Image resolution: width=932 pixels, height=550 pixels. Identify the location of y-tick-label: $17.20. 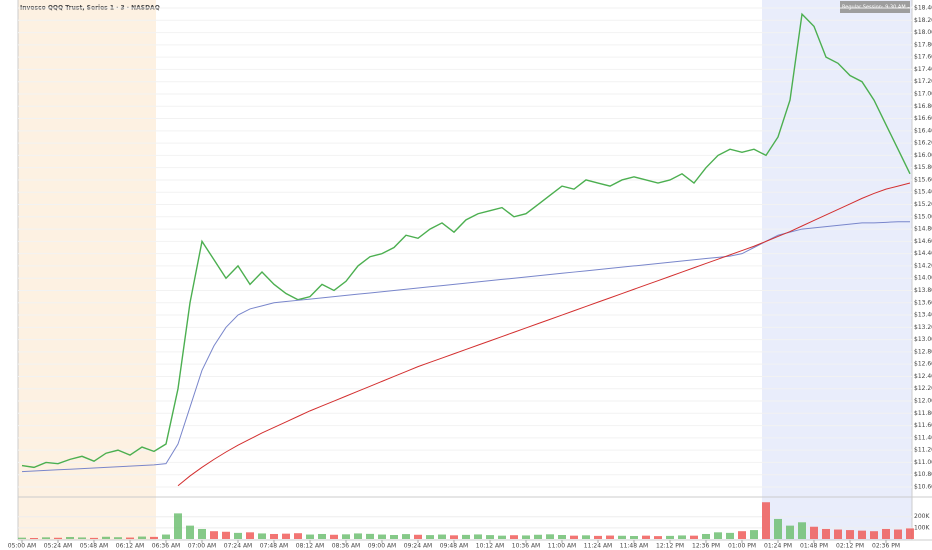
(923, 81).